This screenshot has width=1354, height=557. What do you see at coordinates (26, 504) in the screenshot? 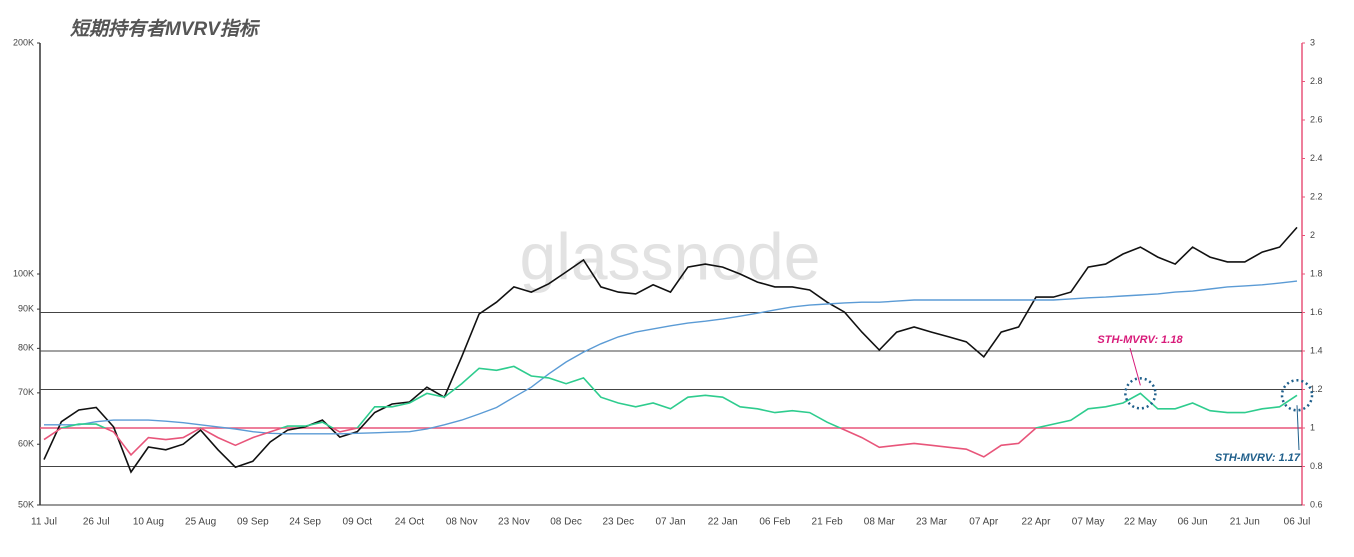
I see `y-tick-label: 50K` at bounding box center [26, 504].